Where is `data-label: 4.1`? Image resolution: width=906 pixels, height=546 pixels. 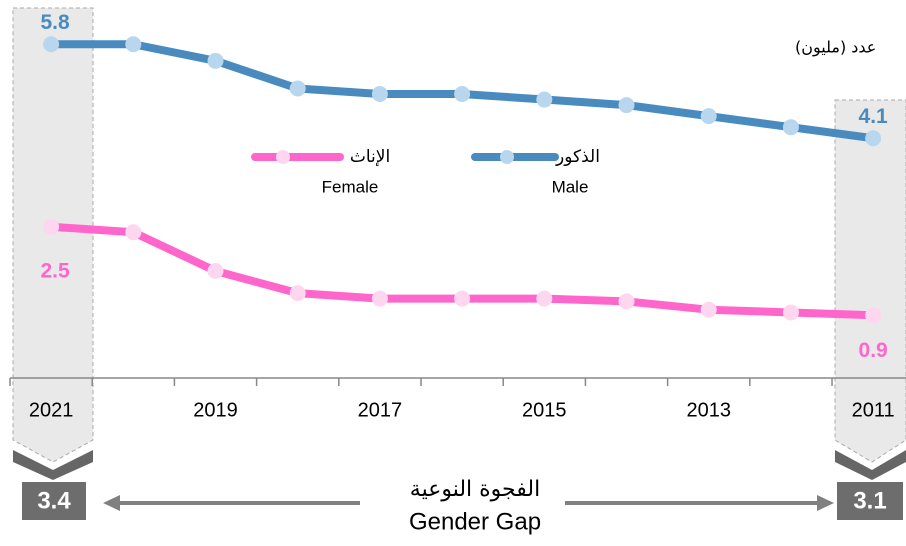 data-label: 4.1 is located at coordinates (874, 116).